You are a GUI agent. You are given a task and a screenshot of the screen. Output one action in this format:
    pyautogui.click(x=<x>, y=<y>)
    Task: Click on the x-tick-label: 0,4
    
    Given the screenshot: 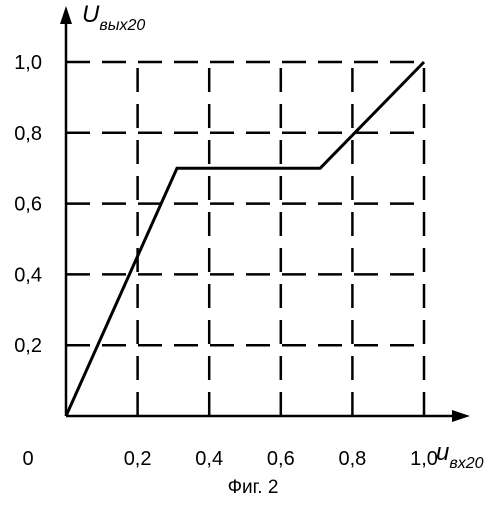 What is the action you would take?
    pyautogui.click(x=209, y=459)
    